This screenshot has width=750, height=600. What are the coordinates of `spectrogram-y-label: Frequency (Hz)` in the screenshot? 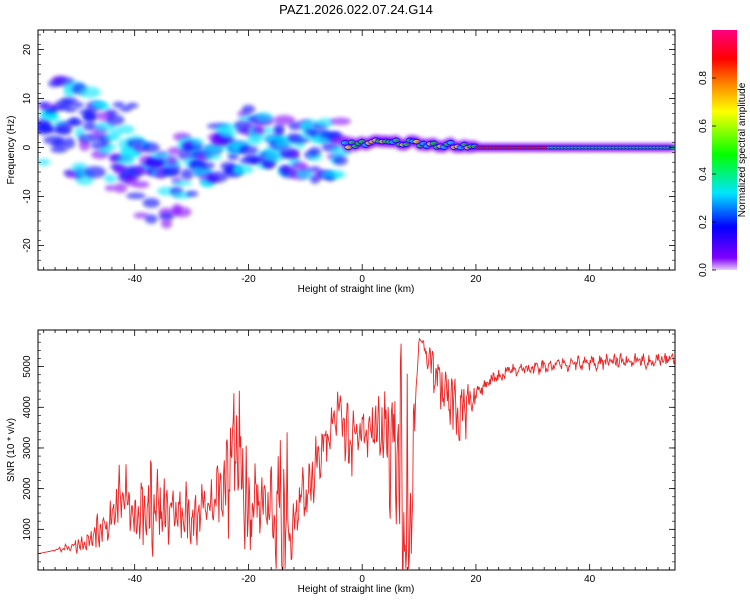 It's located at (11, 150).